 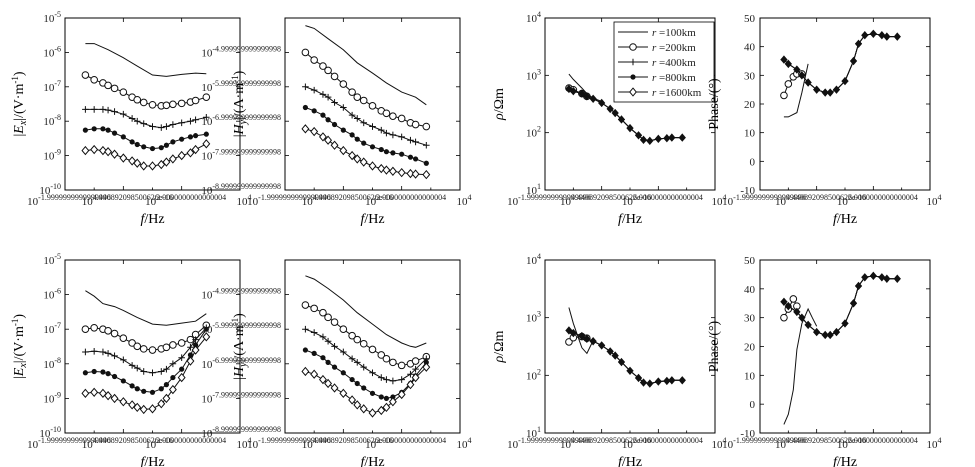 I want to click on y-tick-label: 10⁻⁹, so click(x=52, y=397).